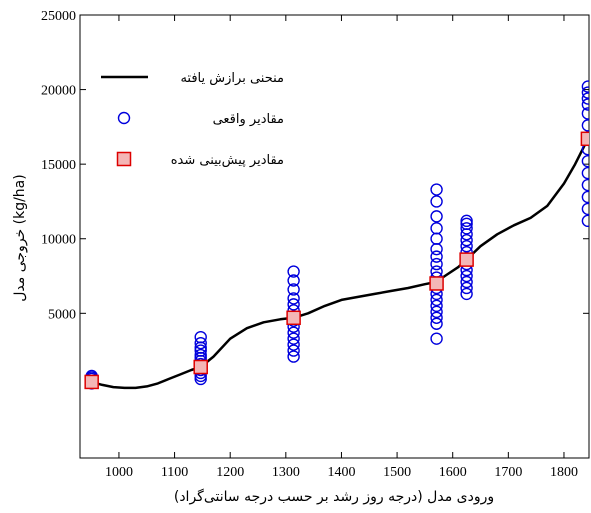 This screenshot has height=513, width=591. What do you see at coordinates (227, 160) in the screenshot?
I see `legend-label: مقادیر پیش‌بینی شده` at bounding box center [227, 160].